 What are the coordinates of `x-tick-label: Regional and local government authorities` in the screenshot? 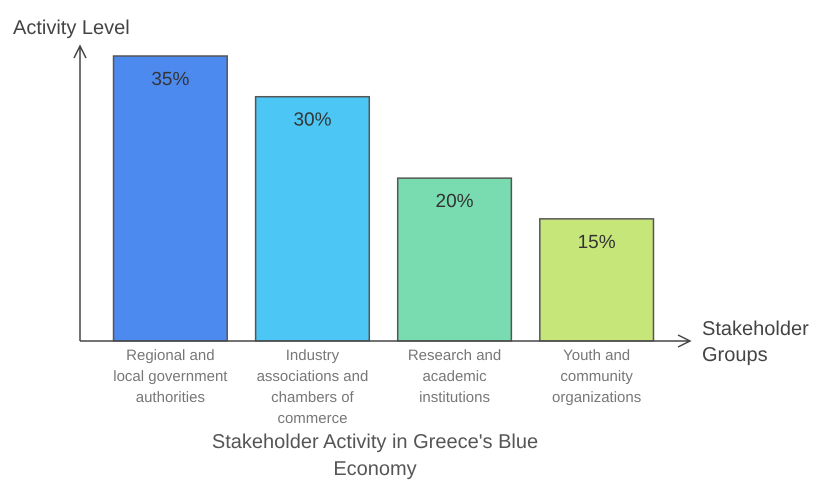 It's located at (170, 376).